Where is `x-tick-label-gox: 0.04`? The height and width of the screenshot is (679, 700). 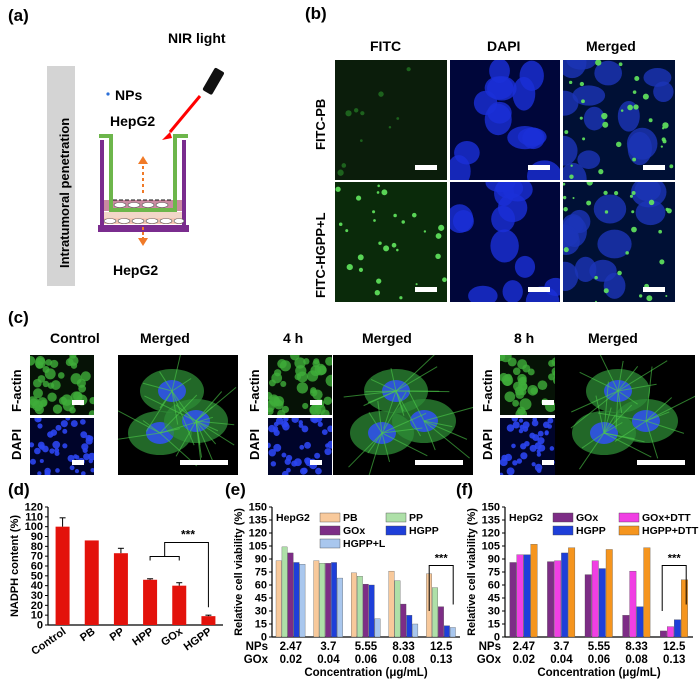
x-tick-label-gox: 0.04 is located at coordinates (561, 660).